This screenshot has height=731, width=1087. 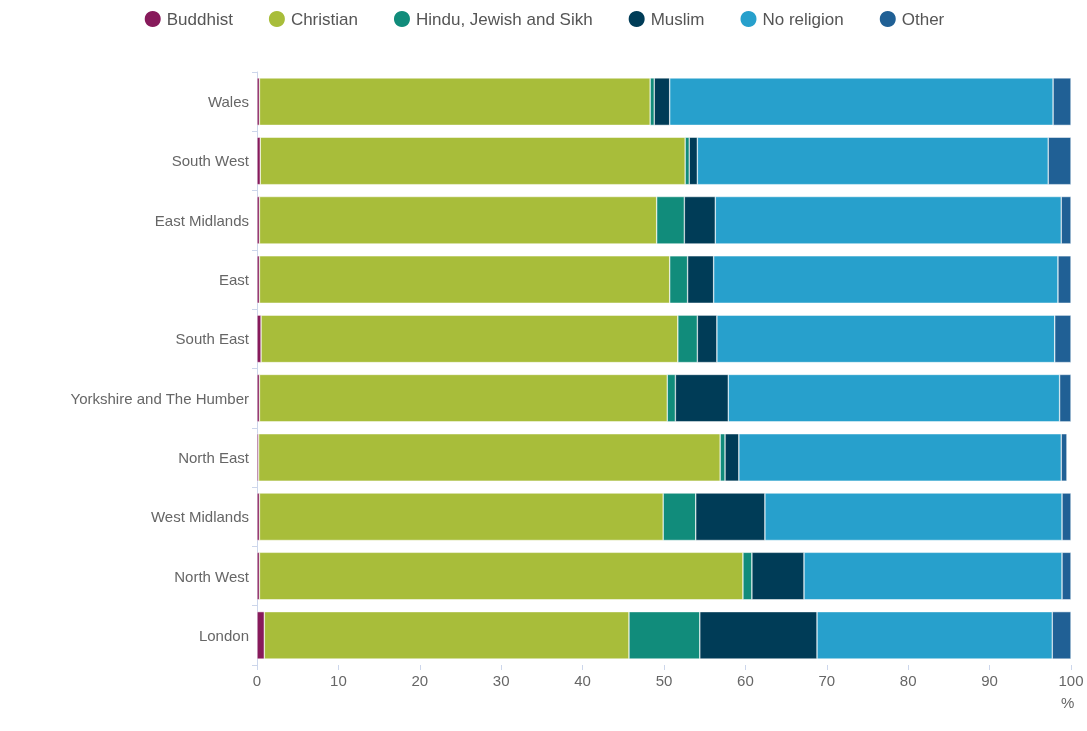 What do you see at coordinates (257, 680) in the screenshot?
I see `x-tick-label: 0` at bounding box center [257, 680].